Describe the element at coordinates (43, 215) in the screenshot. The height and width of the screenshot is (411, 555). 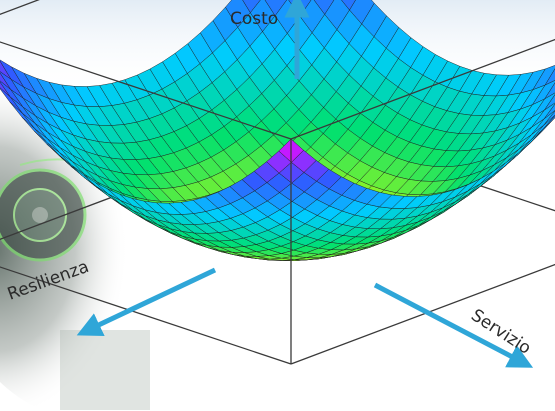
I see `tire-shape` at that location.